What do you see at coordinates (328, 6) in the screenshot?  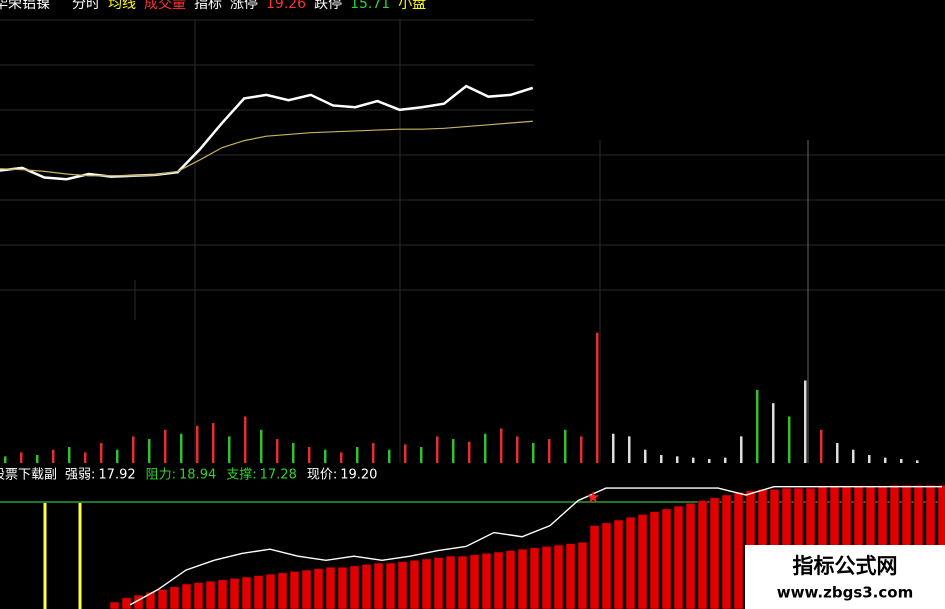 I see `header-item: 跌停` at bounding box center [328, 6].